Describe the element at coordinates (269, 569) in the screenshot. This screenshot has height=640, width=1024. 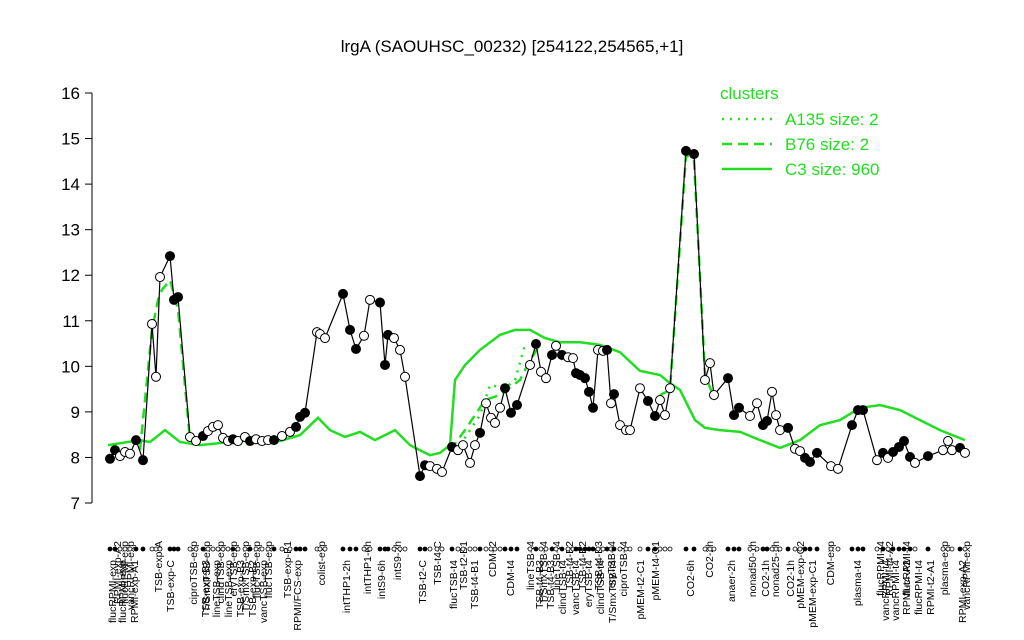
I see `x-tick-label: flucTSB-exp` at that location.